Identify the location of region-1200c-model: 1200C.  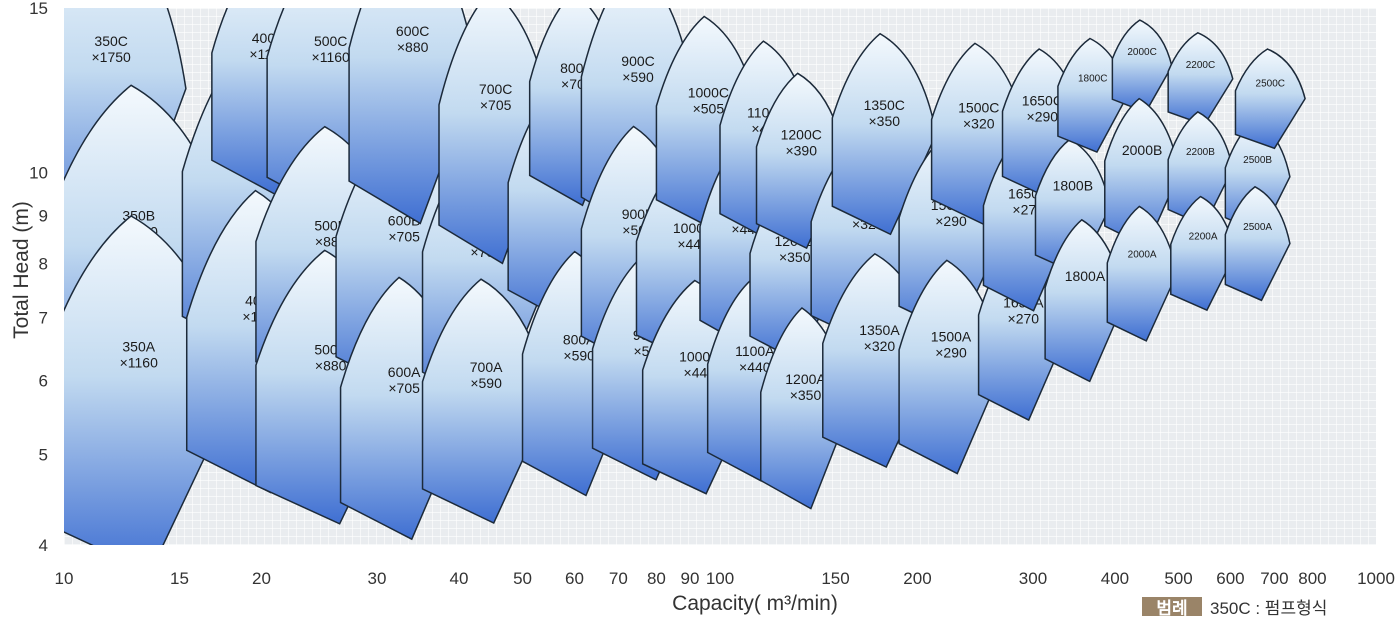
(801, 135).